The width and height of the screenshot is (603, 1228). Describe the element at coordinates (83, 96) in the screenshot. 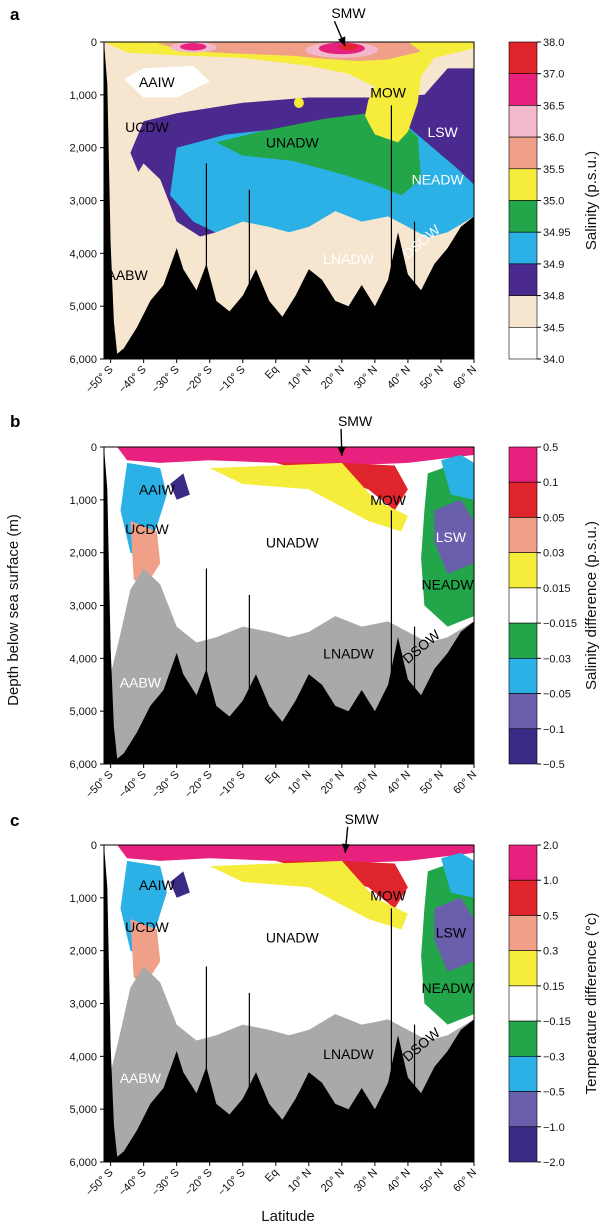

I see `y-tick-label: 1,000` at that location.